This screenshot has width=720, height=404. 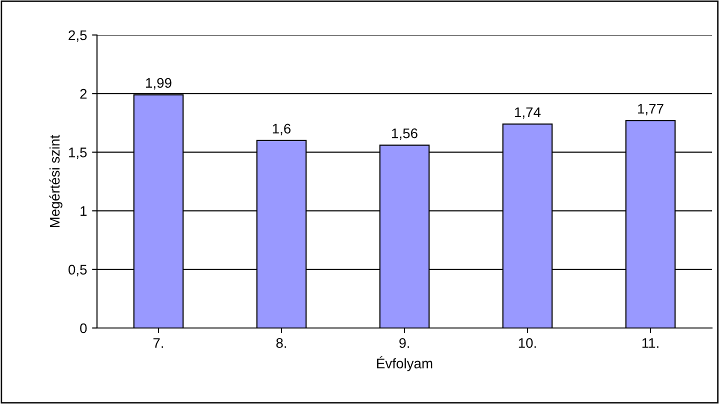 What do you see at coordinates (281, 130) in the screenshot?
I see `data-label: 1,6` at bounding box center [281, 130].